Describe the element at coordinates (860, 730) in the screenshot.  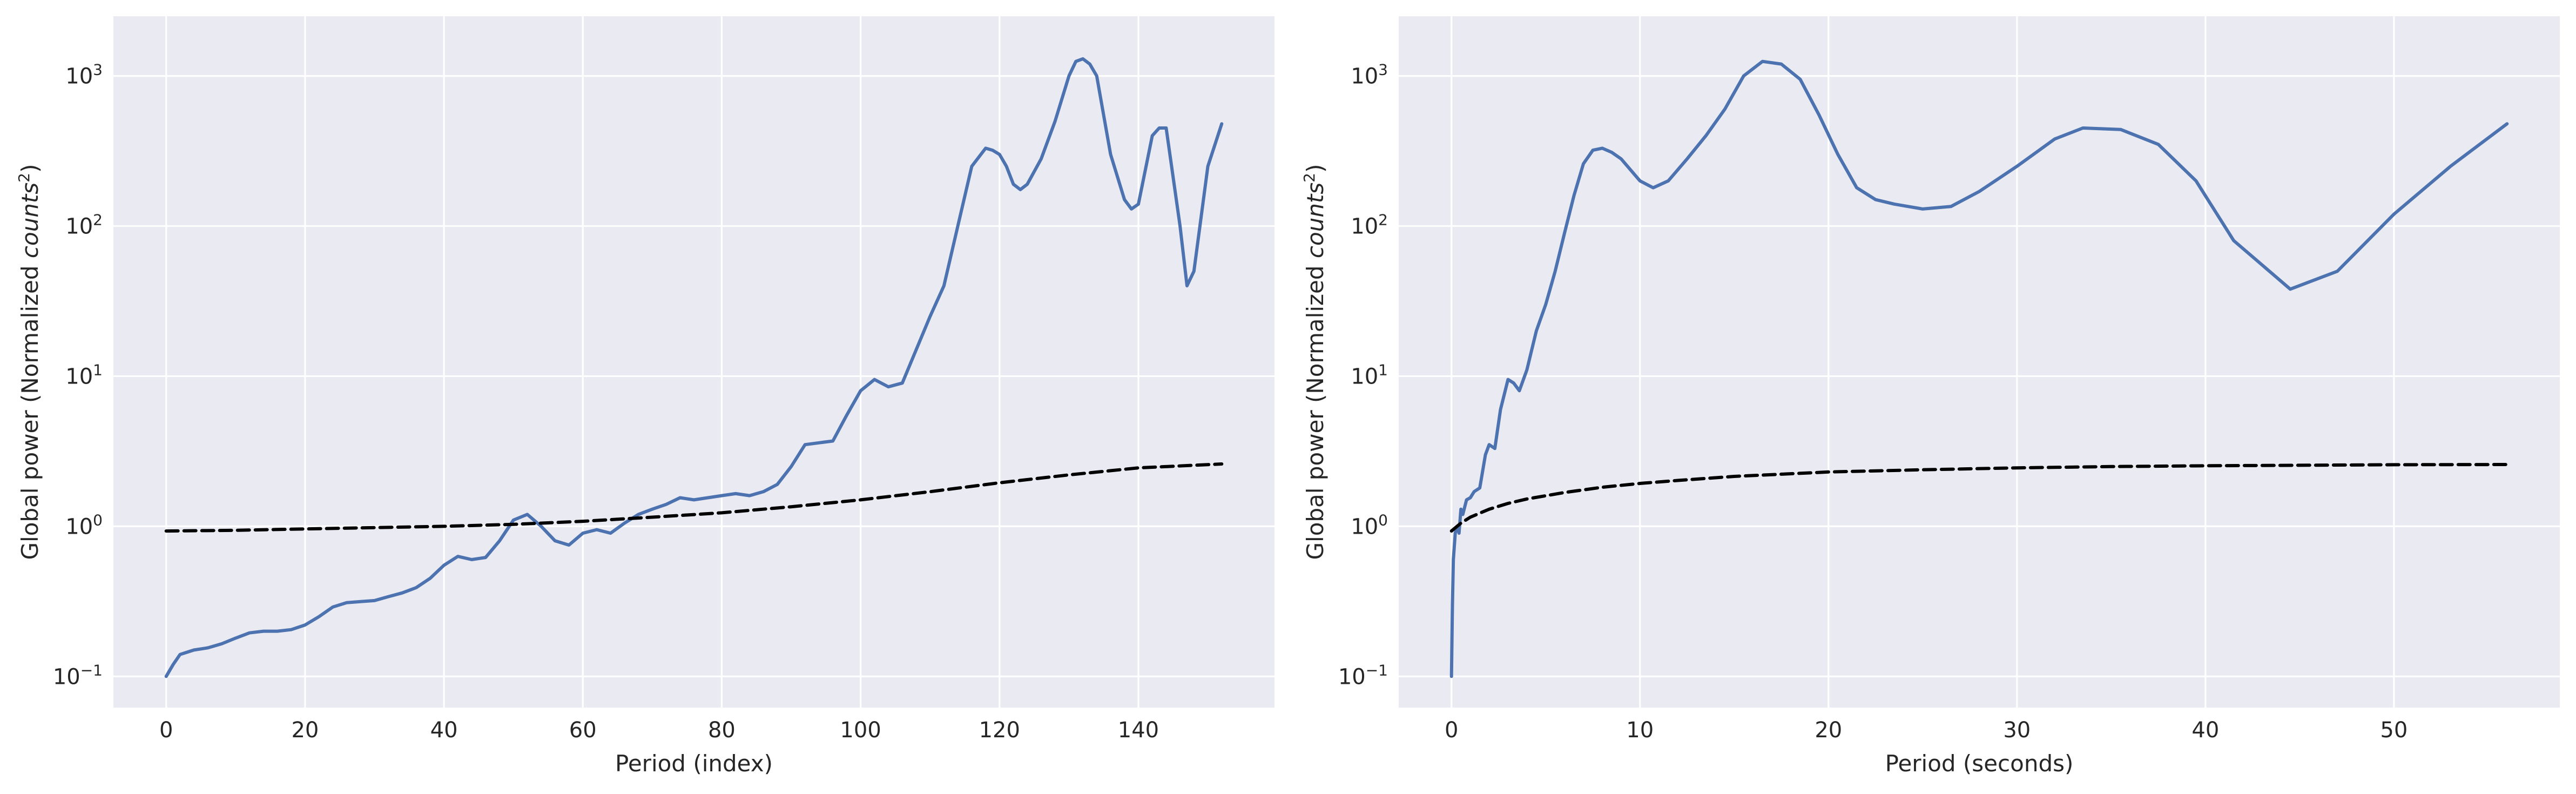
I see `left-x-tick-label: 100` at that location.